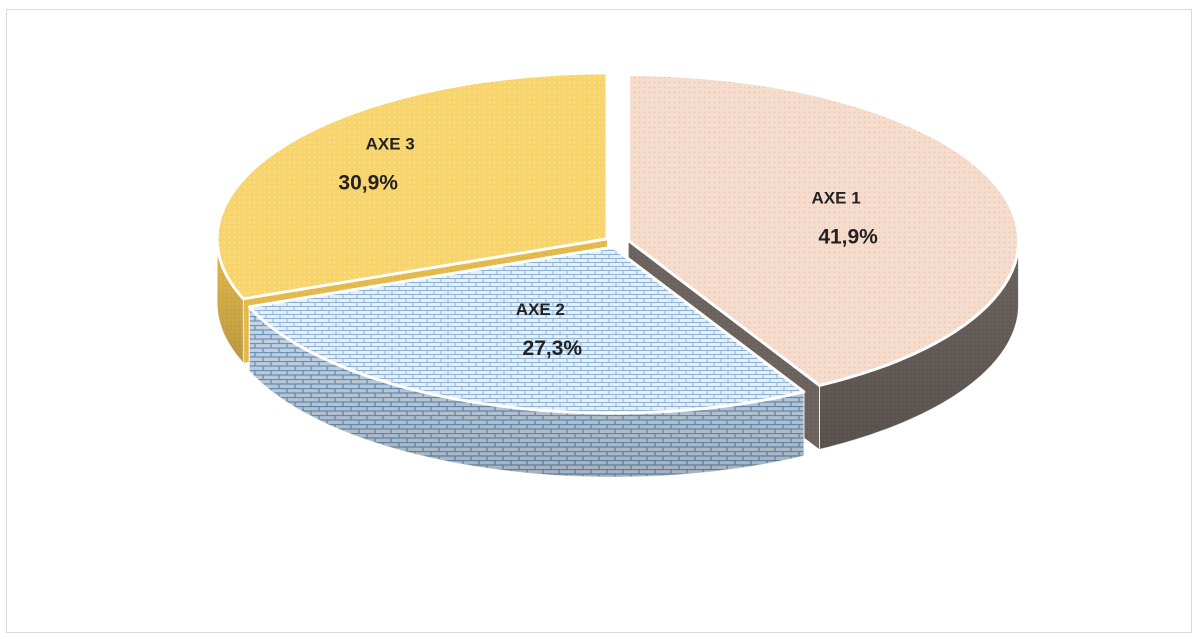 Image resolution: width=1198 pixels, height=639 pixels. I want to click on slice-label-name: AXE 1, so click(836, 198).